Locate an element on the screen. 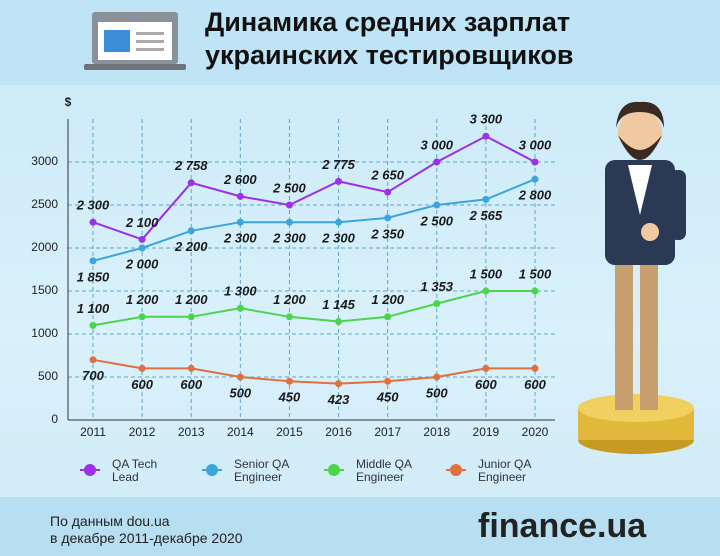 This screenshot has height=556, width=720. legend-label: Senior QA Engineer is located at coordinates (261, 470).